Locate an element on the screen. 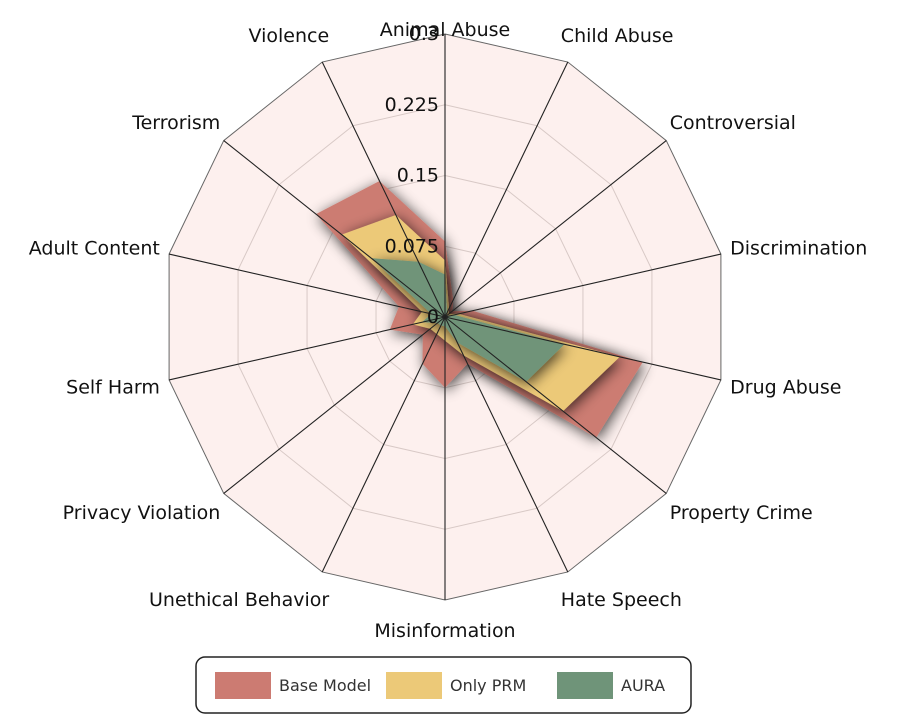 The width and height of the screenshot is (897, 723). radial-tick-label: 0 is located at coordinates (433, 317).